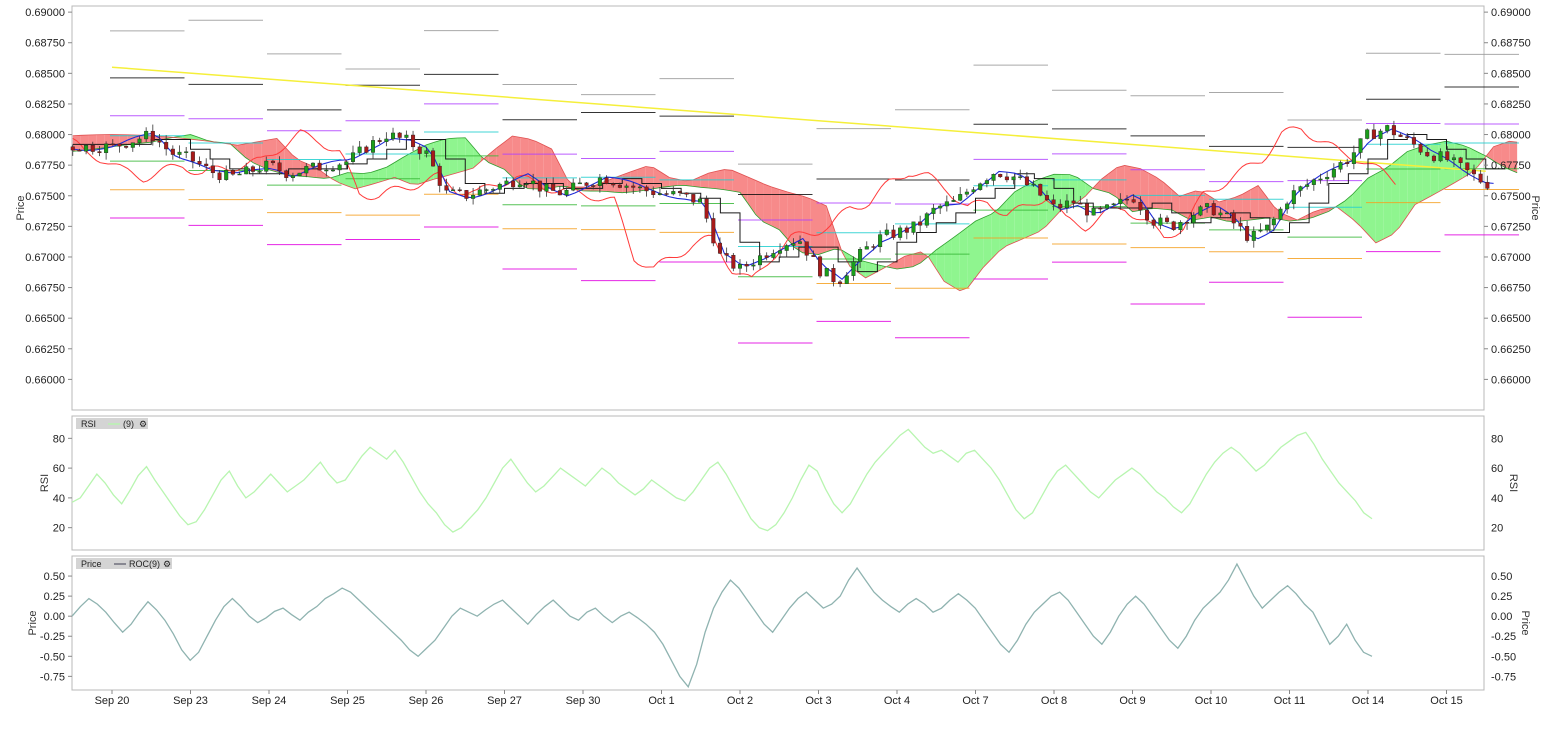 The height and width of the screenshot is (739, 1546). Describe the element at coordinates (1497, 469) in the screenshot. I see `rsi-tick-label-right: 60` at that location.